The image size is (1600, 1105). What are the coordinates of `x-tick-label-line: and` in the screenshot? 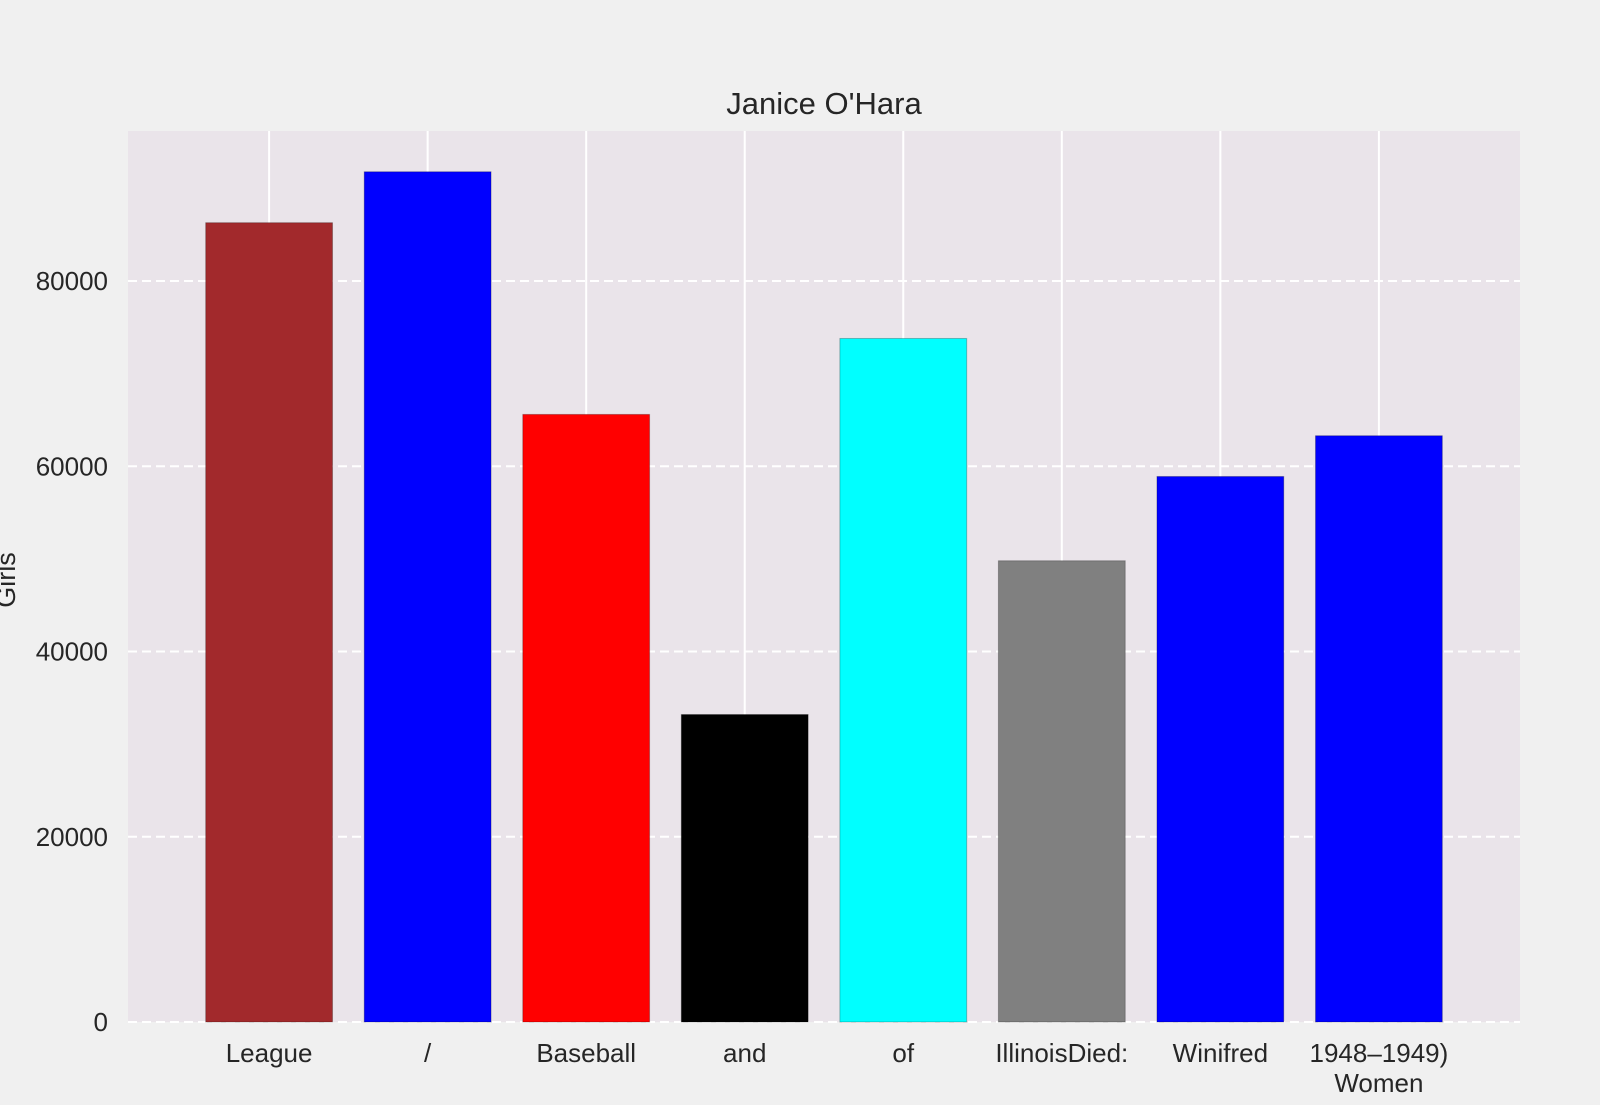 It's located at (744, 1053).